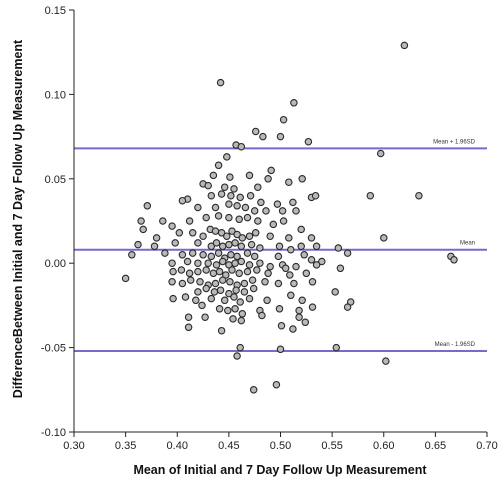 Image resolution: width=504 pixels, height=487 pixels. I want to click on y-tick-label: 0.00, so click(55, 264).